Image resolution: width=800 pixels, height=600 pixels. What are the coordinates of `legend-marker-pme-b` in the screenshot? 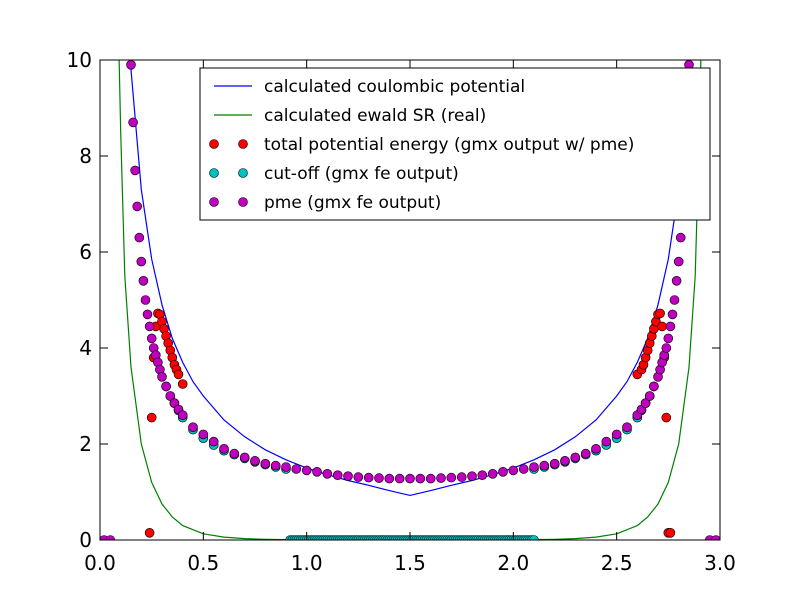 It's located at (243, 202).